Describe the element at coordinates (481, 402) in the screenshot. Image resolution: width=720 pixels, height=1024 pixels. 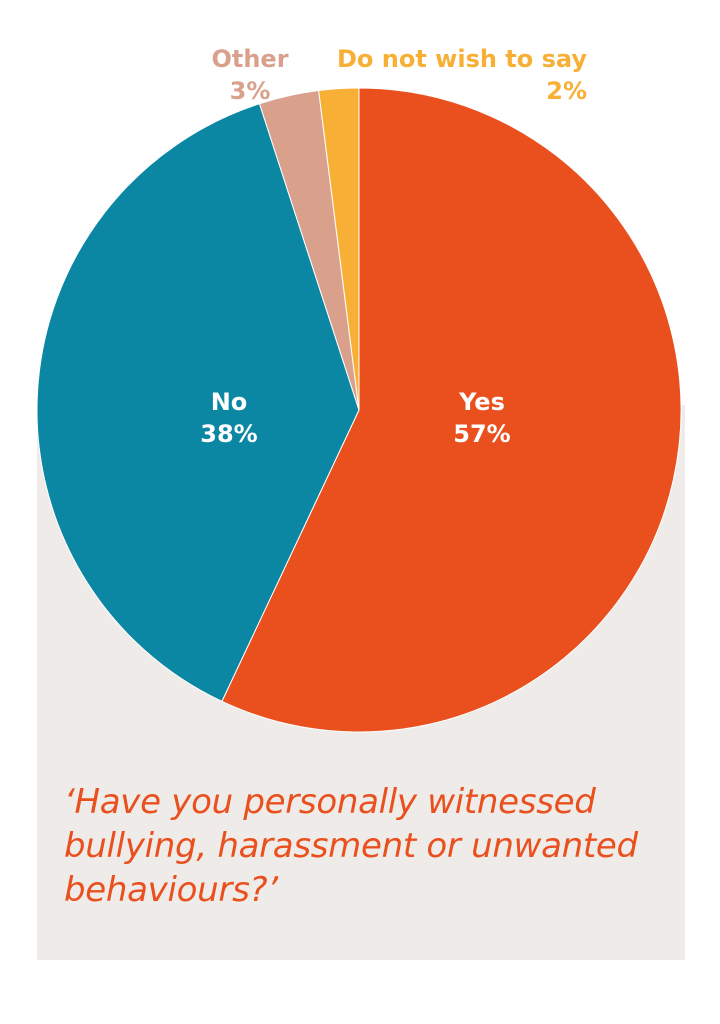
I see `slice-label: Yes` at that location.